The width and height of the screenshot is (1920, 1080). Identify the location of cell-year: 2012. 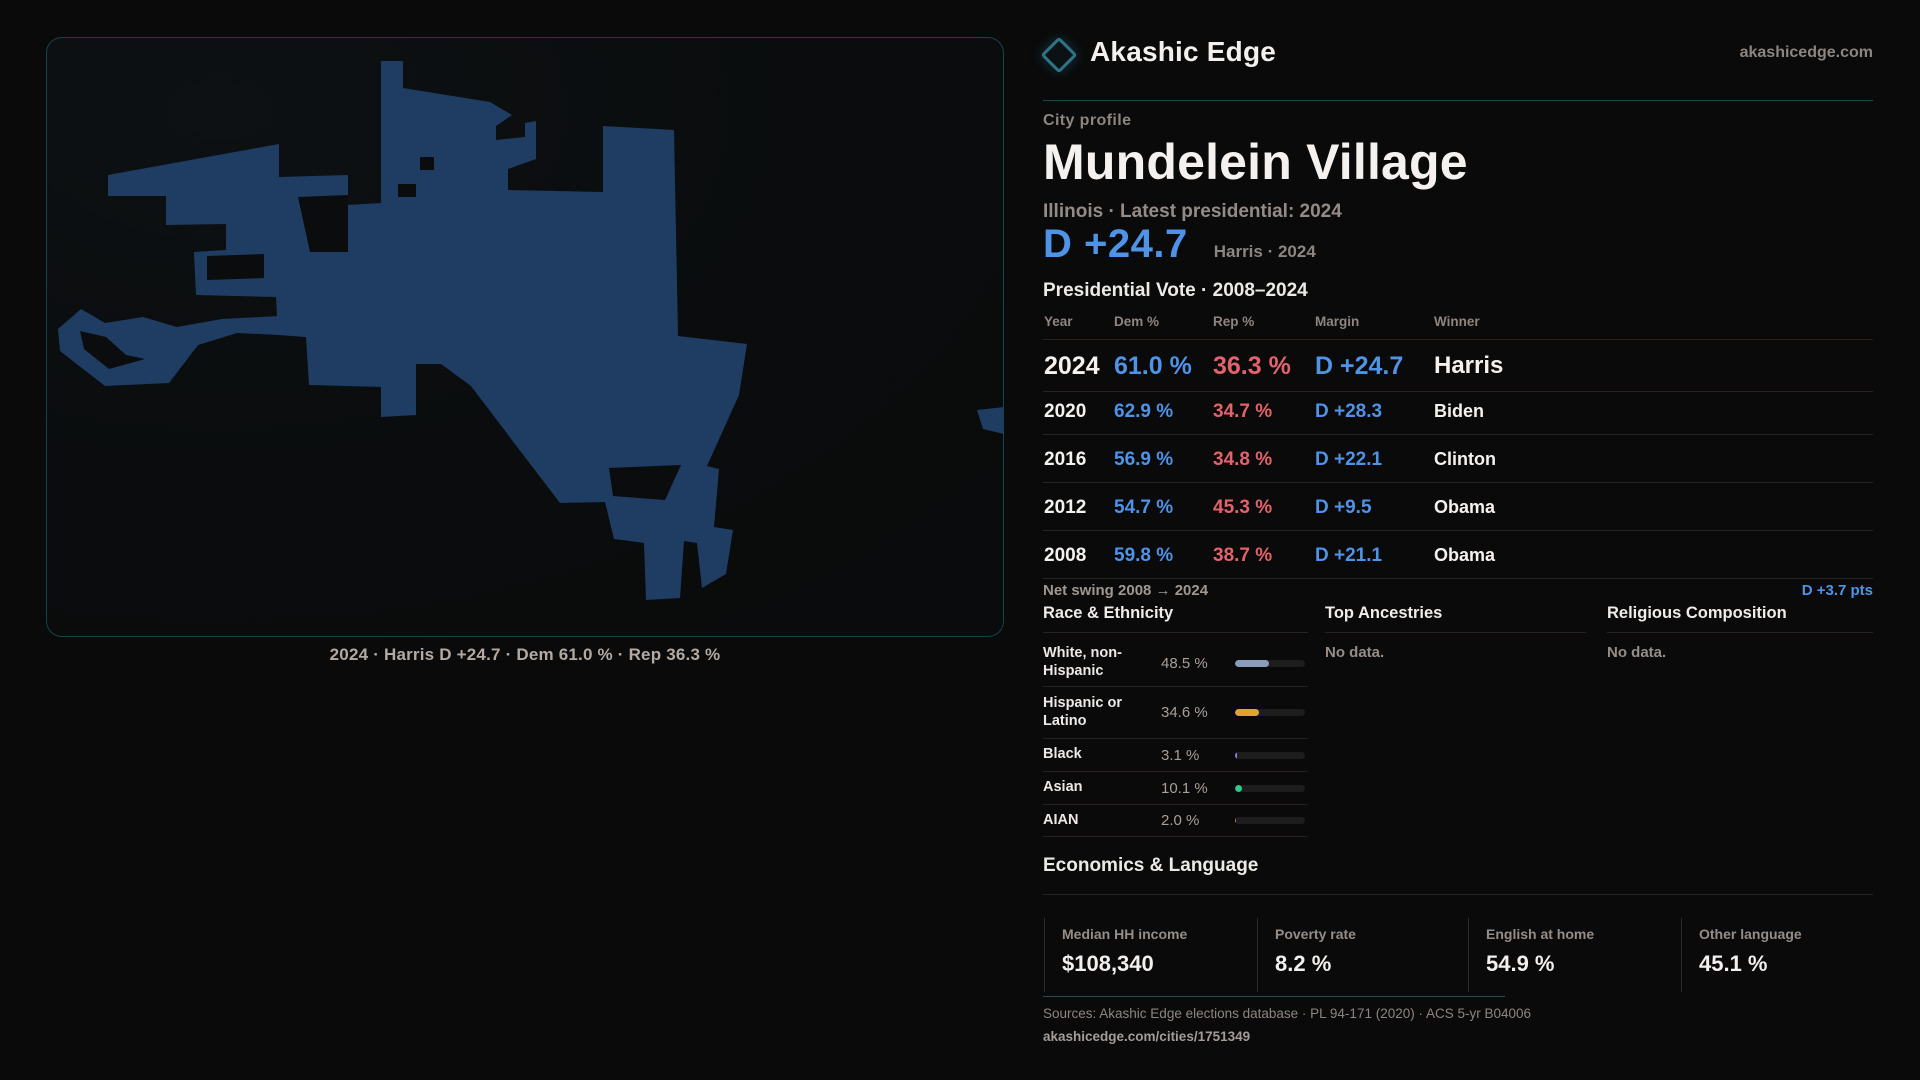
(1065, 507).